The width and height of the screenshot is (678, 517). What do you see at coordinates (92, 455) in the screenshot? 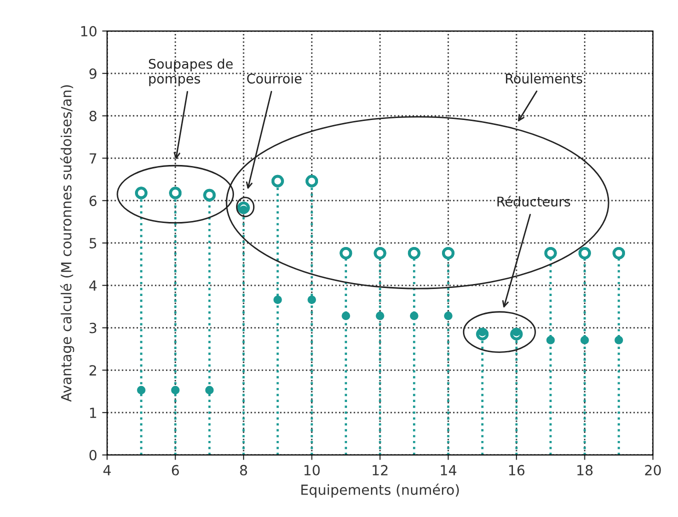
I see `y-tick-label: 0` at bounding box center [92, 455].